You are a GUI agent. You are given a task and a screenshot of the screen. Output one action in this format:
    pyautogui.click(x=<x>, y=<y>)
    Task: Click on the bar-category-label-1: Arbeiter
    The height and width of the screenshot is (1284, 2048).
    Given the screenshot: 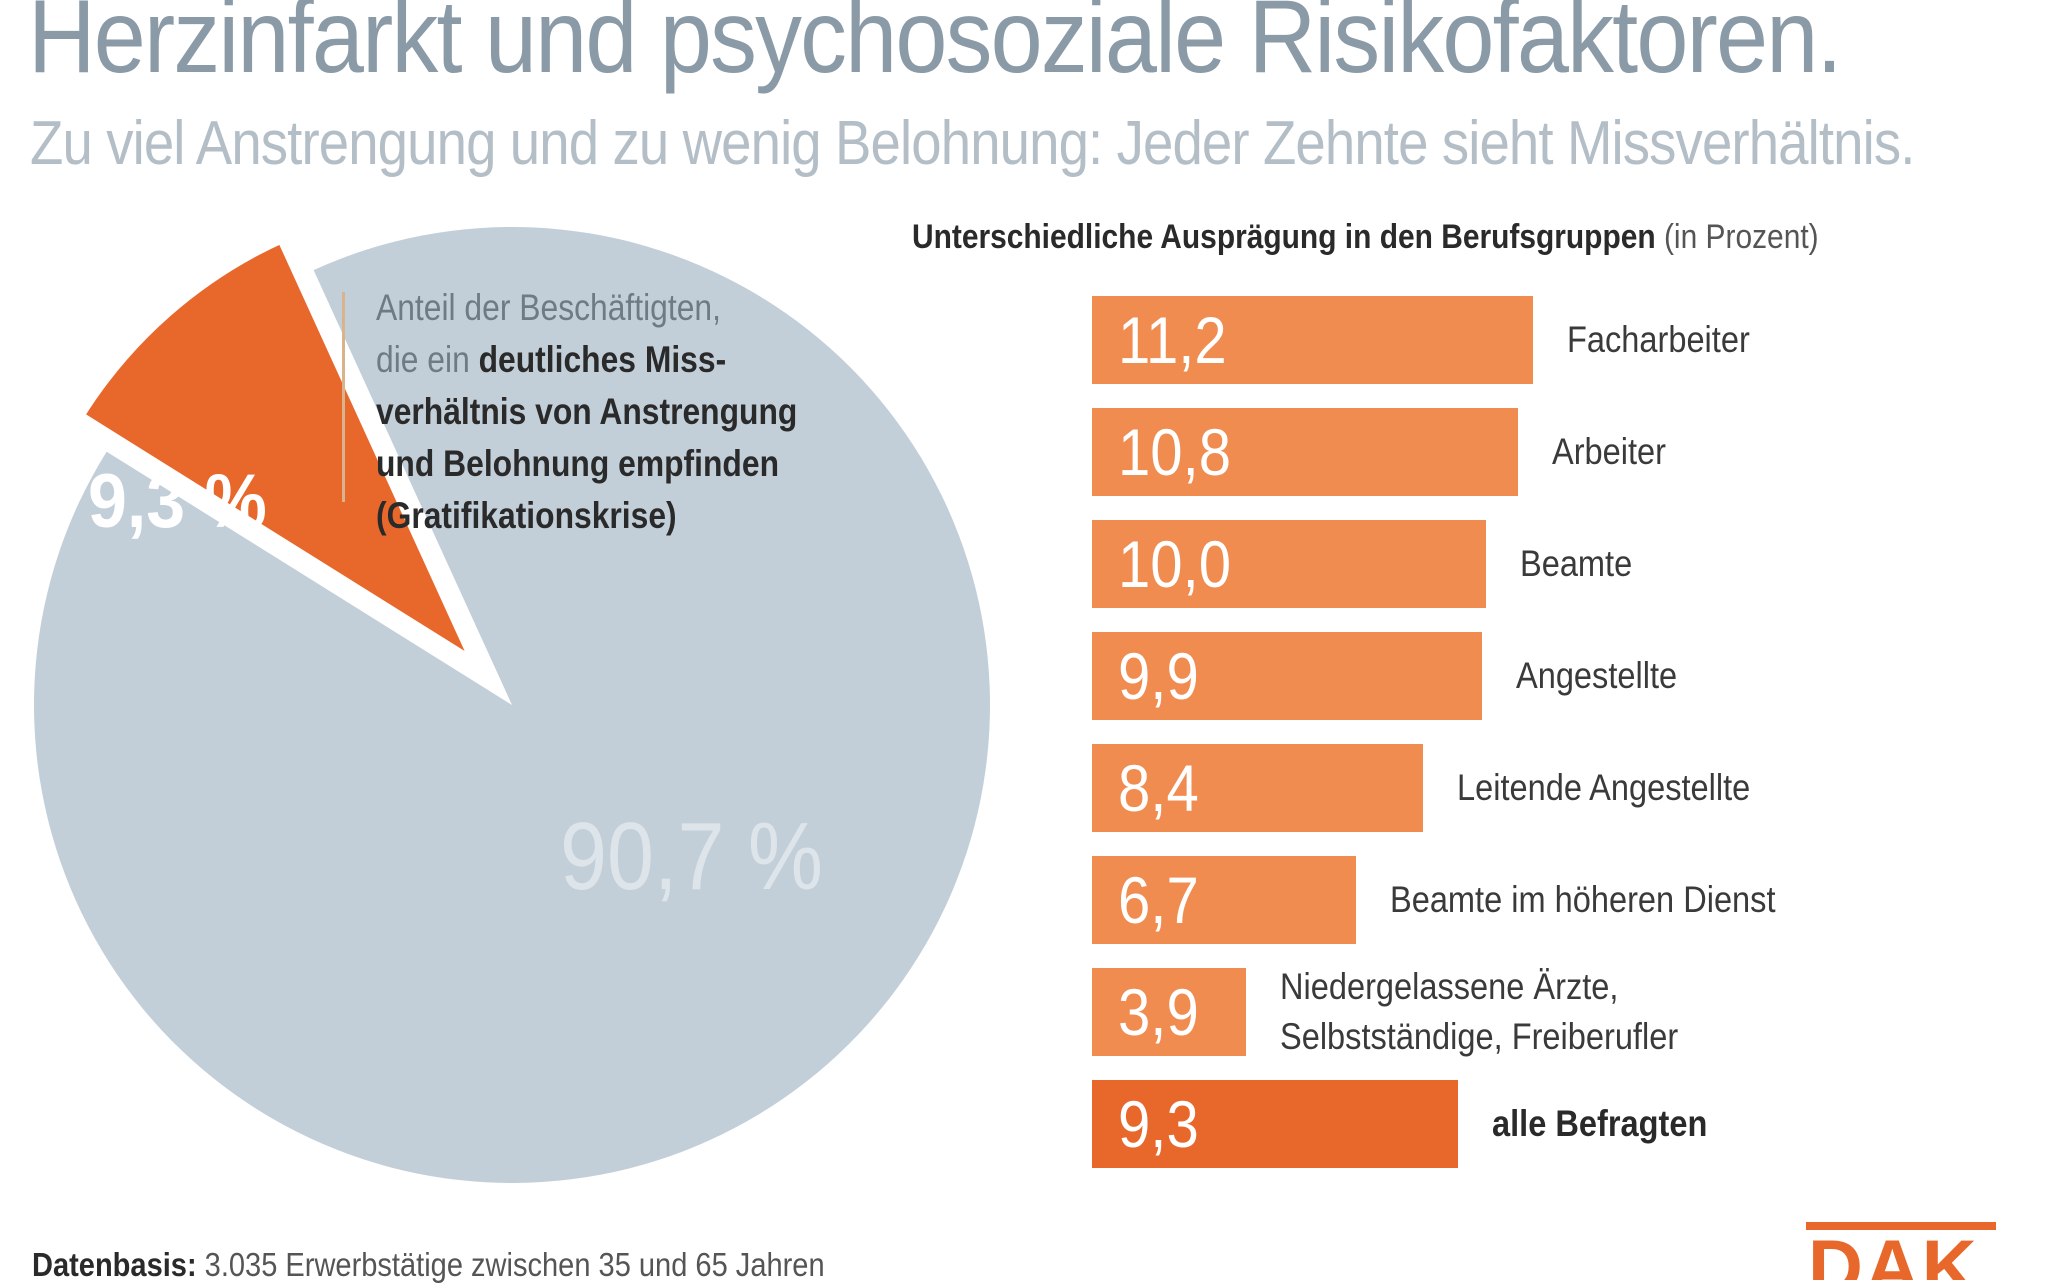 What is the action you would take?
    pyautogui.click(x=1609, y=452)
    